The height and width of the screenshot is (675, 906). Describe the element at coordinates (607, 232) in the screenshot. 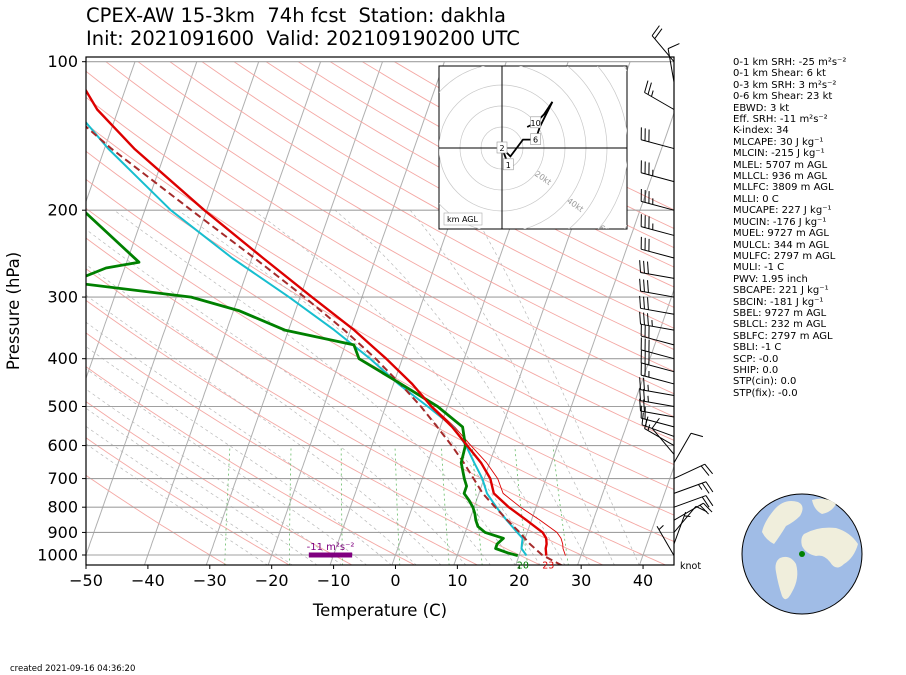

I see `hodograph-ring-label: 60kt` at that location.